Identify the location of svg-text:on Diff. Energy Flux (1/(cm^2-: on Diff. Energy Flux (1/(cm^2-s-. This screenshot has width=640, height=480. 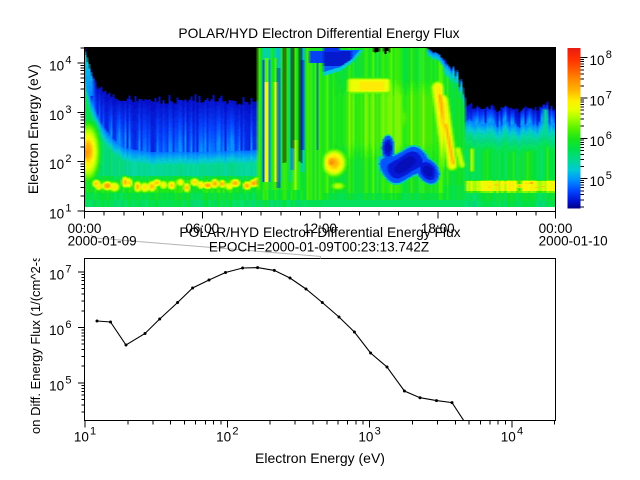
(35, 342).